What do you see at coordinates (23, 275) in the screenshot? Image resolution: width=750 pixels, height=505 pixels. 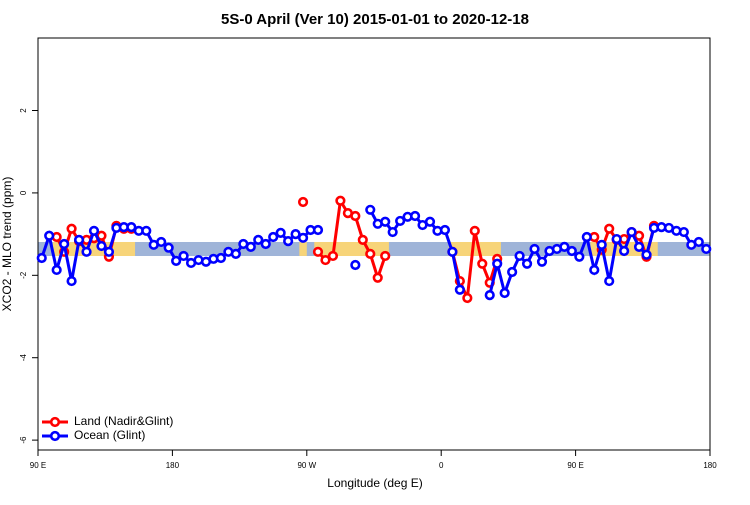 I see `y-tick-label: -2` at bounding box center [23, 275].